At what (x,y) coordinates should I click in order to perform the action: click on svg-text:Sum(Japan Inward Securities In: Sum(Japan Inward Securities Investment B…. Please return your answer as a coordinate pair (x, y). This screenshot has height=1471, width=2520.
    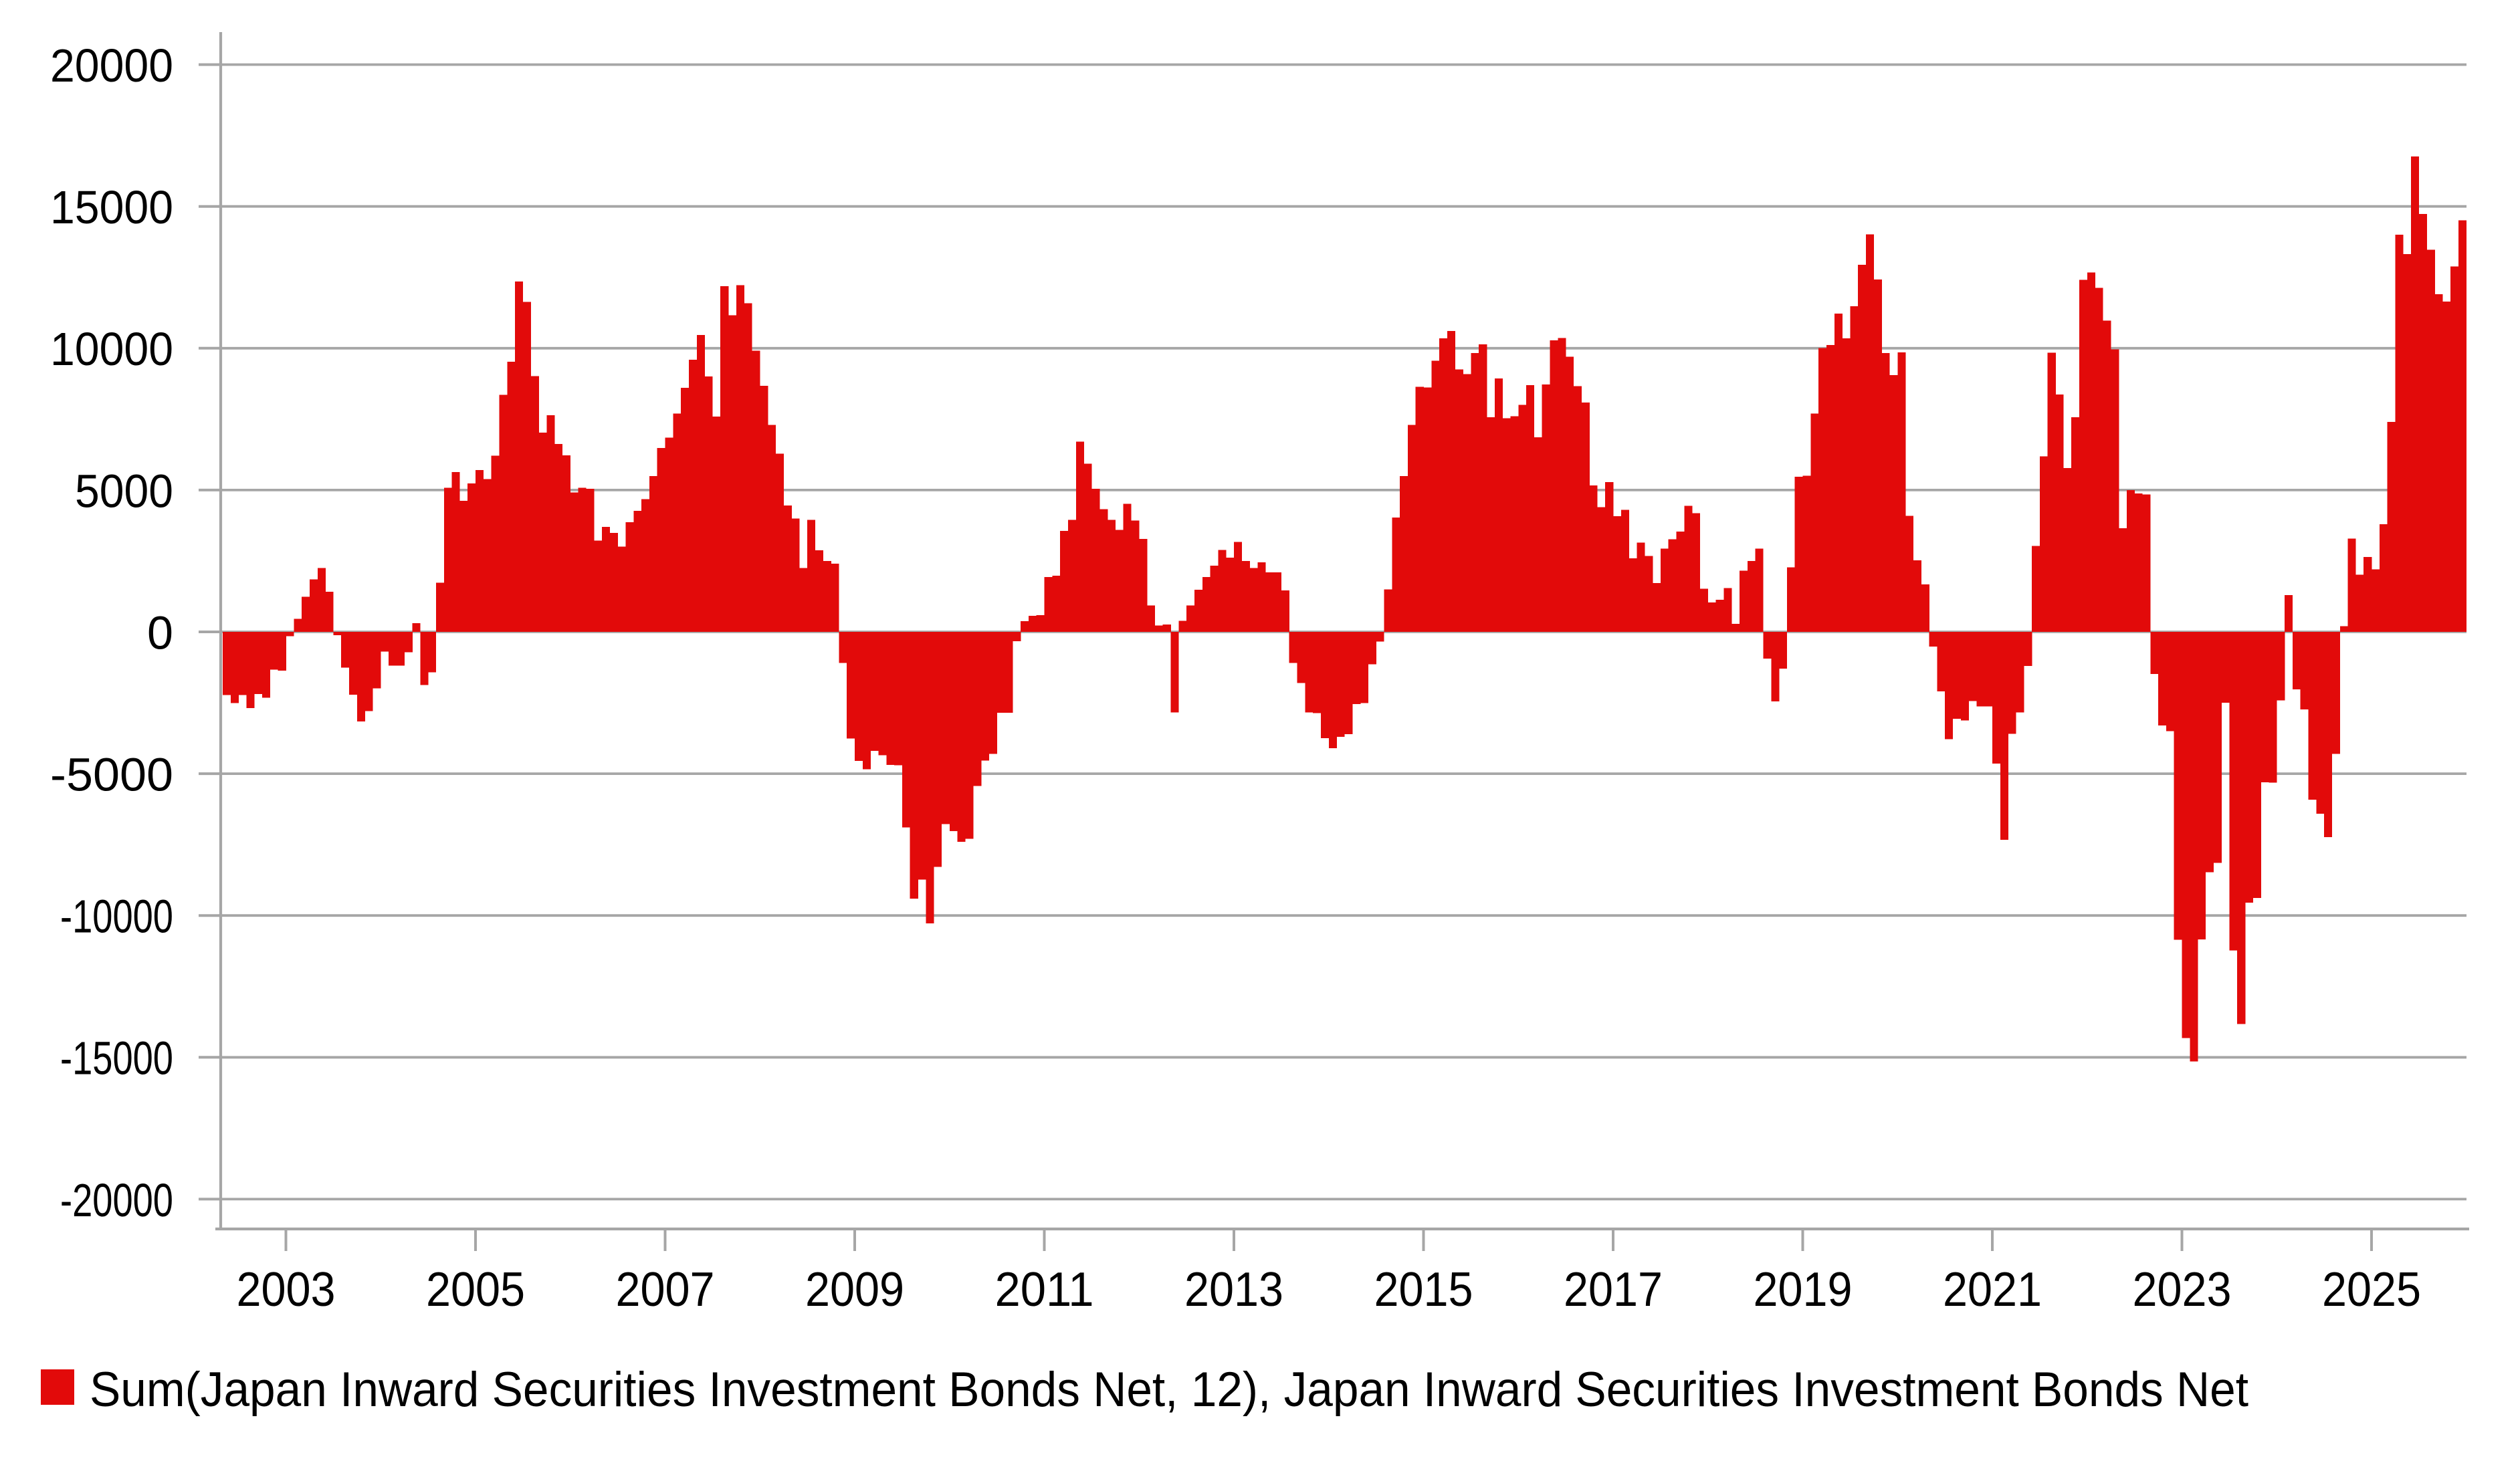
    Looking at the image, I should click on (1169, 1390).